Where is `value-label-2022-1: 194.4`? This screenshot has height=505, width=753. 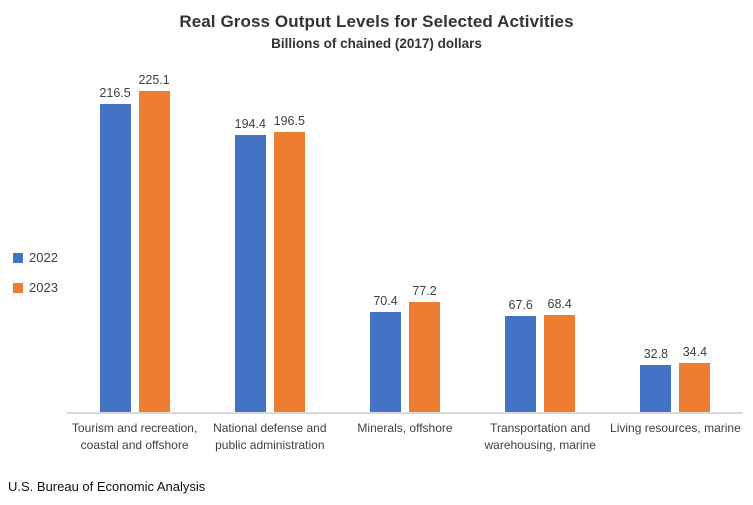 value-label-2022-1: 194.4 is located at coordinates (250, 124).